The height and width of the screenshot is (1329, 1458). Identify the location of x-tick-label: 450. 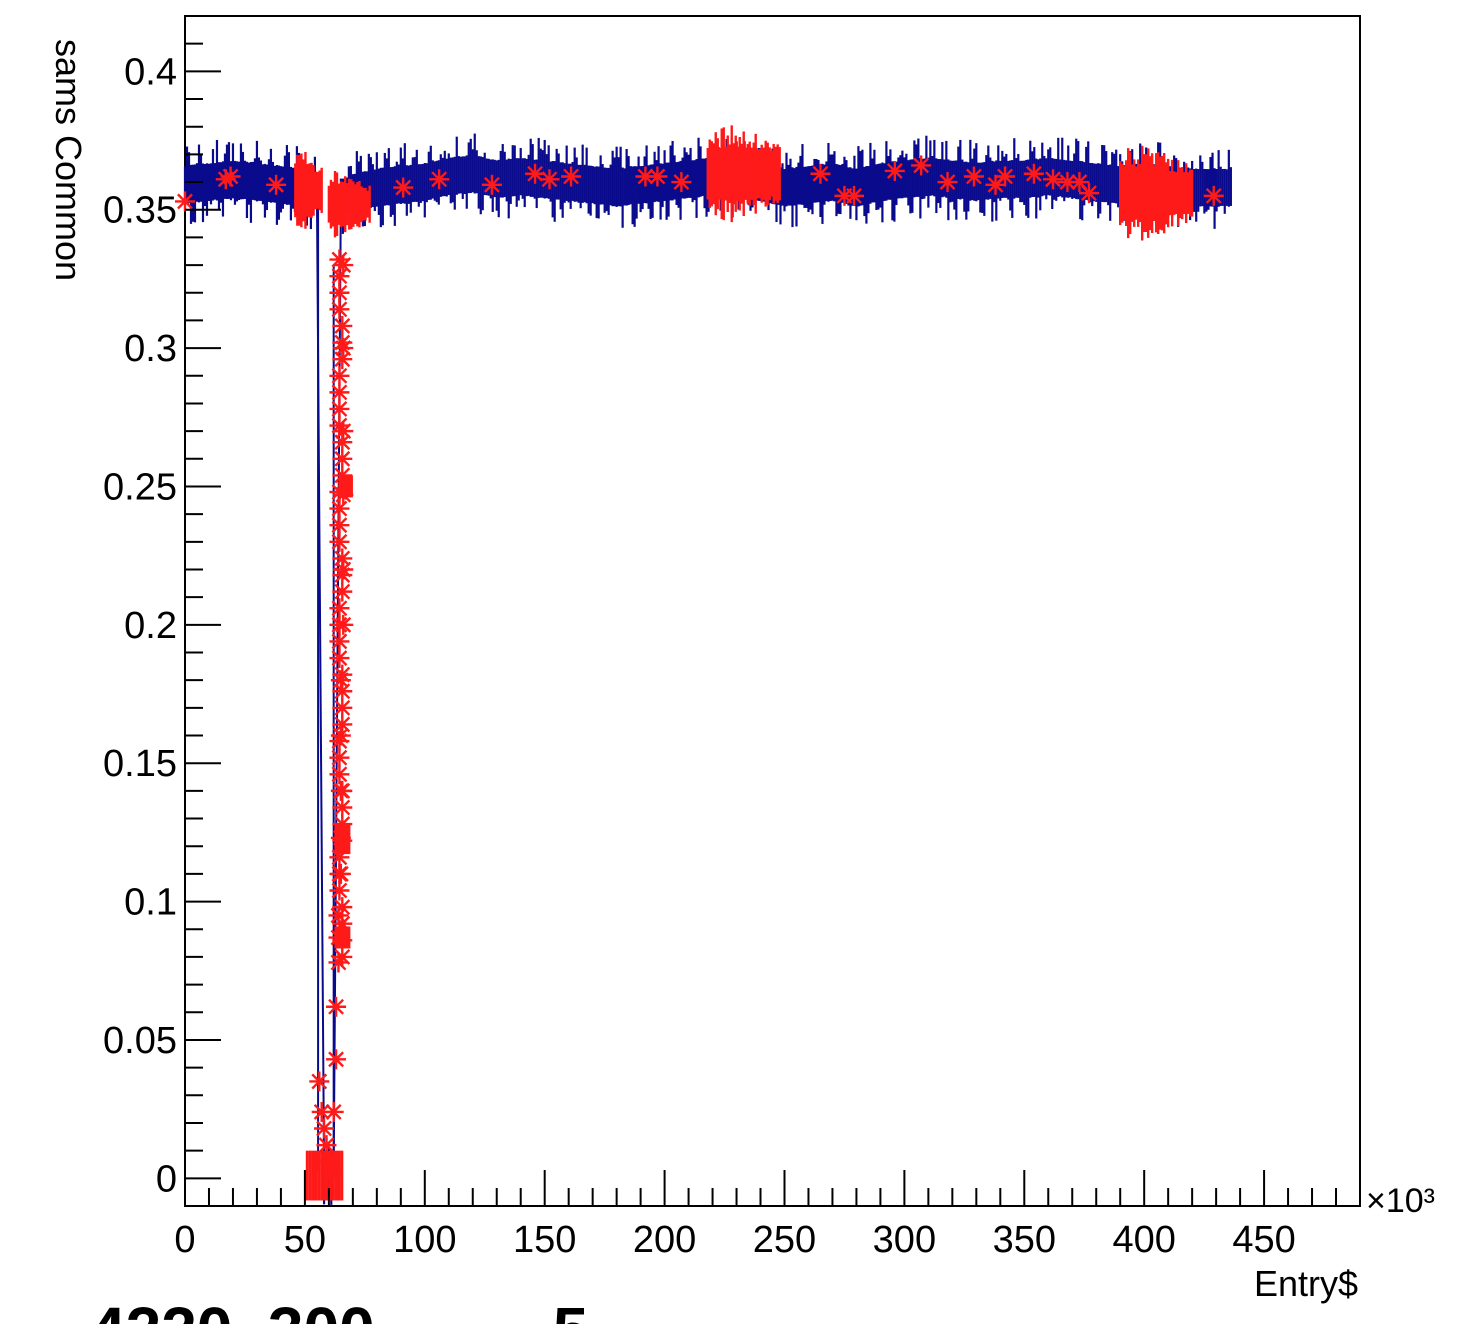
(1263, 1240).